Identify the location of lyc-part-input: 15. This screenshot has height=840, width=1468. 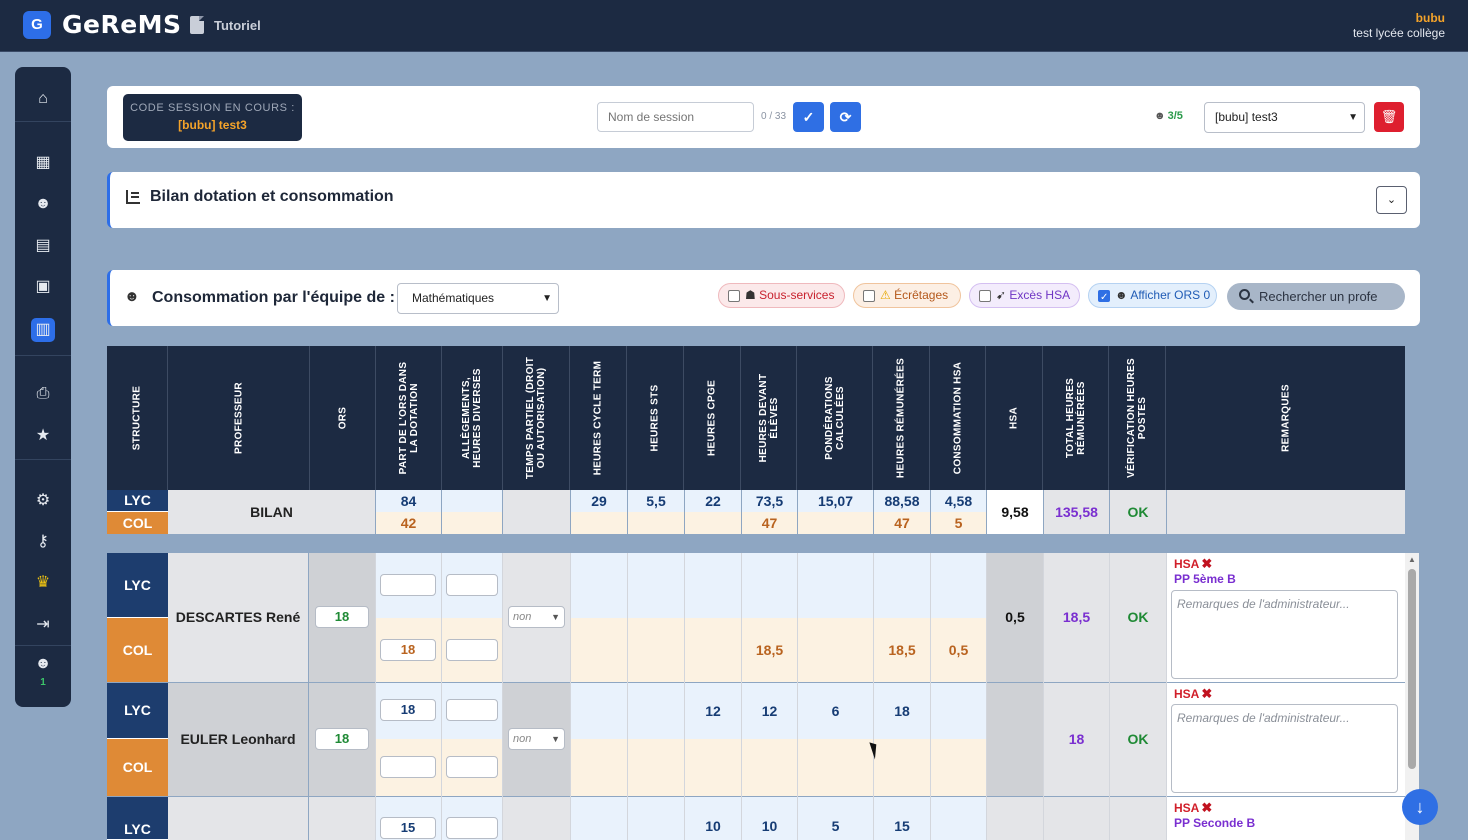
(408, 828).